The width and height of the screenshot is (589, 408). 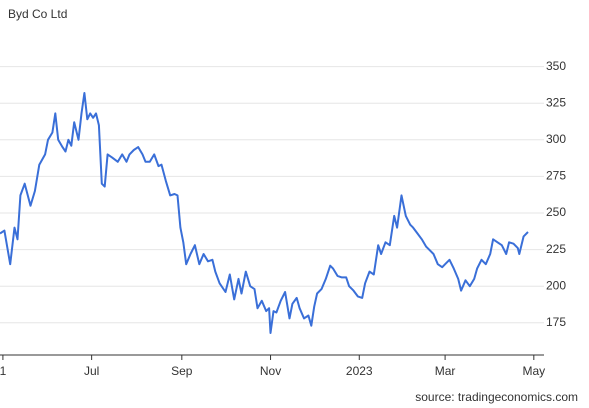 I want to click on chart-title: Byd Co Ltd, so click(x=37, y=14).